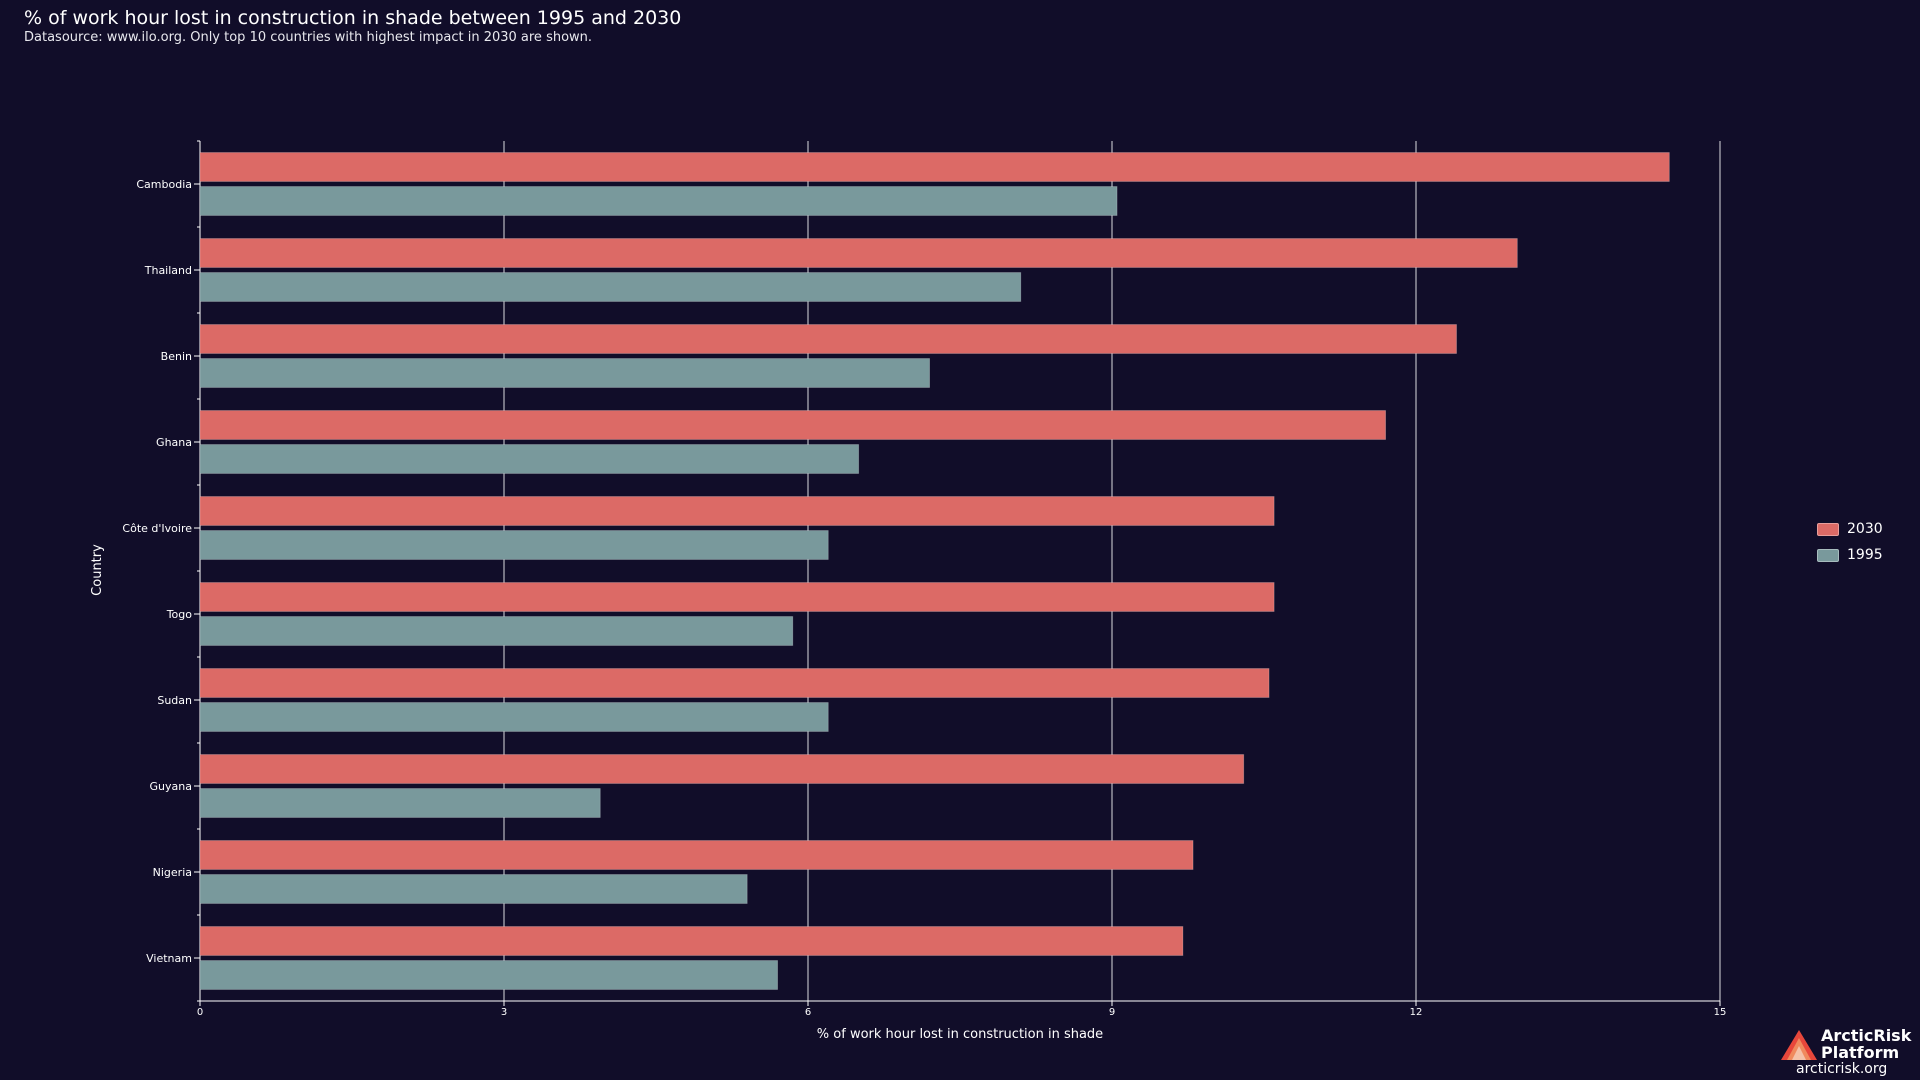  What do you see at coordinates (1416, 1012) in the screenshot?
I see `x-tick-label: 12` at bounding box center [1416, 1012].